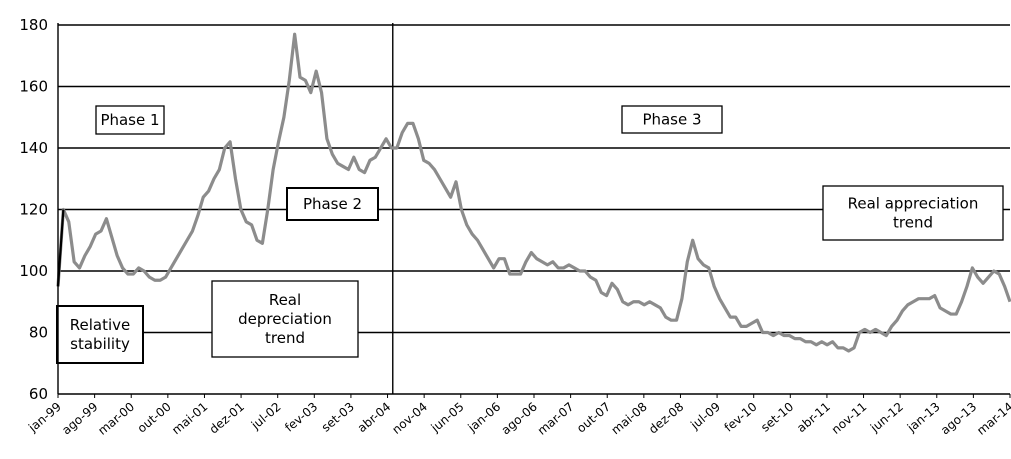 The height and width of the screenshot is (459, 1011). What do you see at coordinates (374, 418) in the screenshot?
I see `x-tick-label-abr-04: abr-04` at bounding box center [374, 418].